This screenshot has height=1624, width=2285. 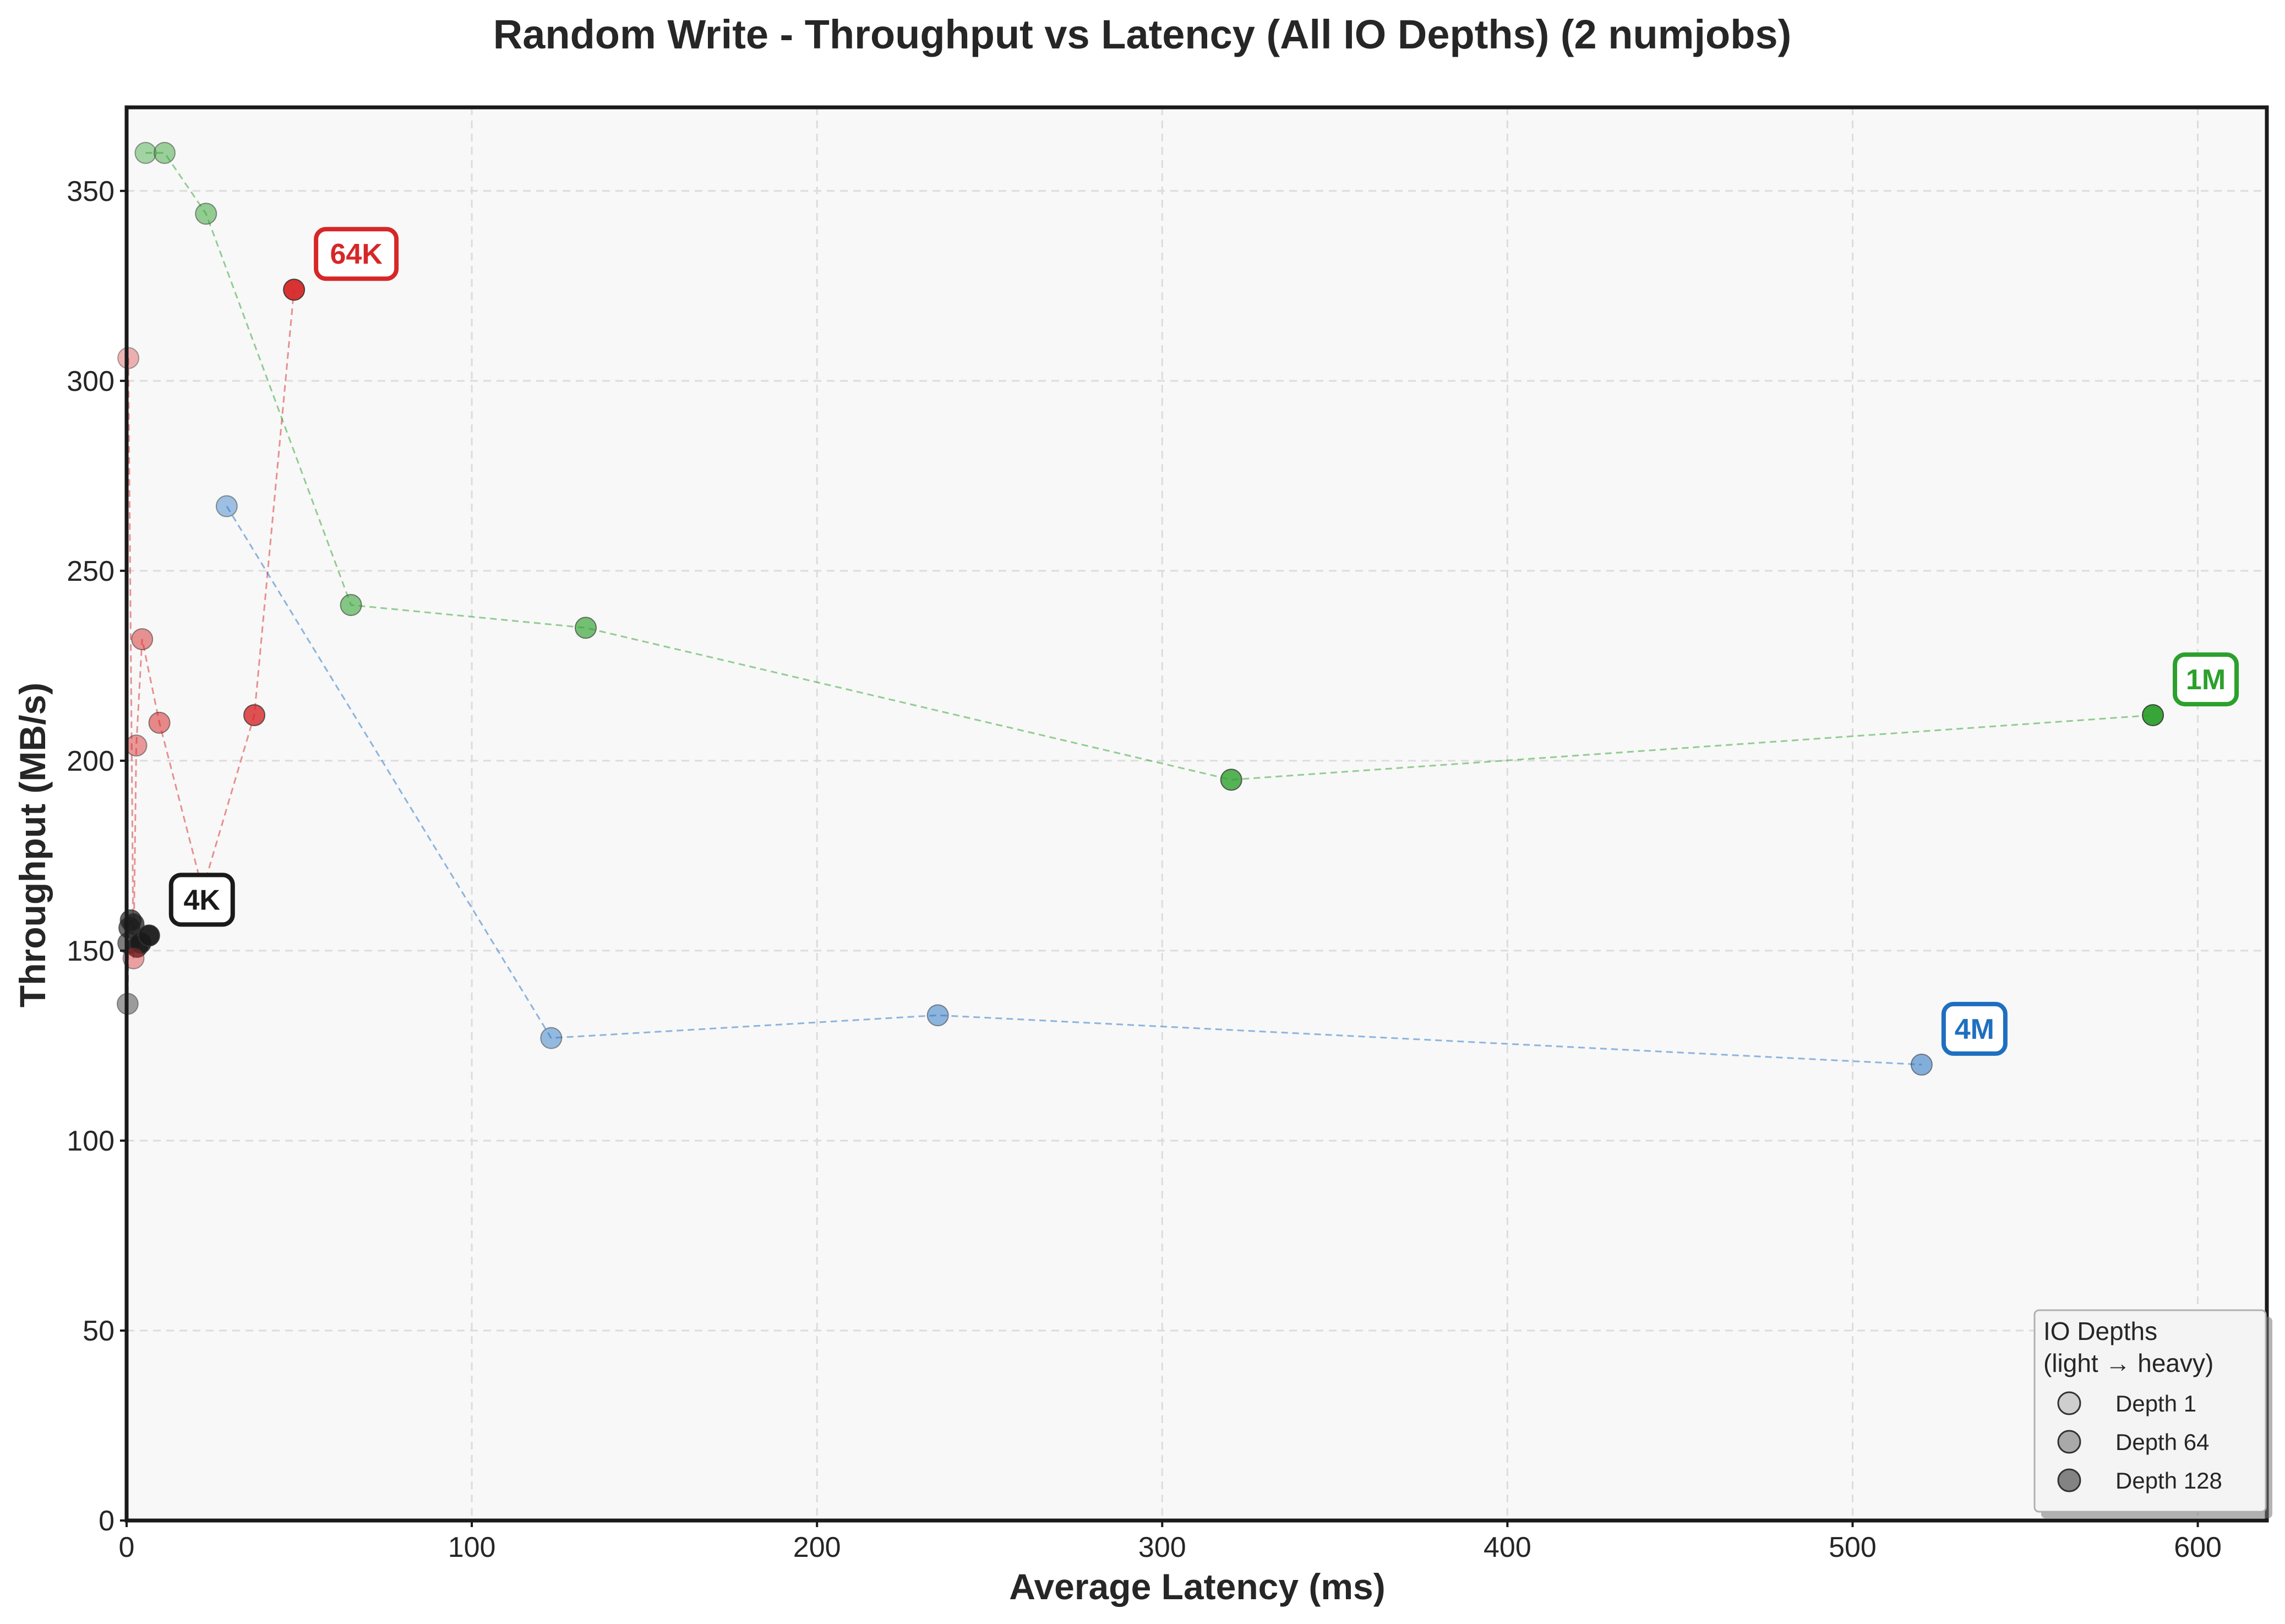 I want to click on callout-label: 64K, so click(x=356, y=254).